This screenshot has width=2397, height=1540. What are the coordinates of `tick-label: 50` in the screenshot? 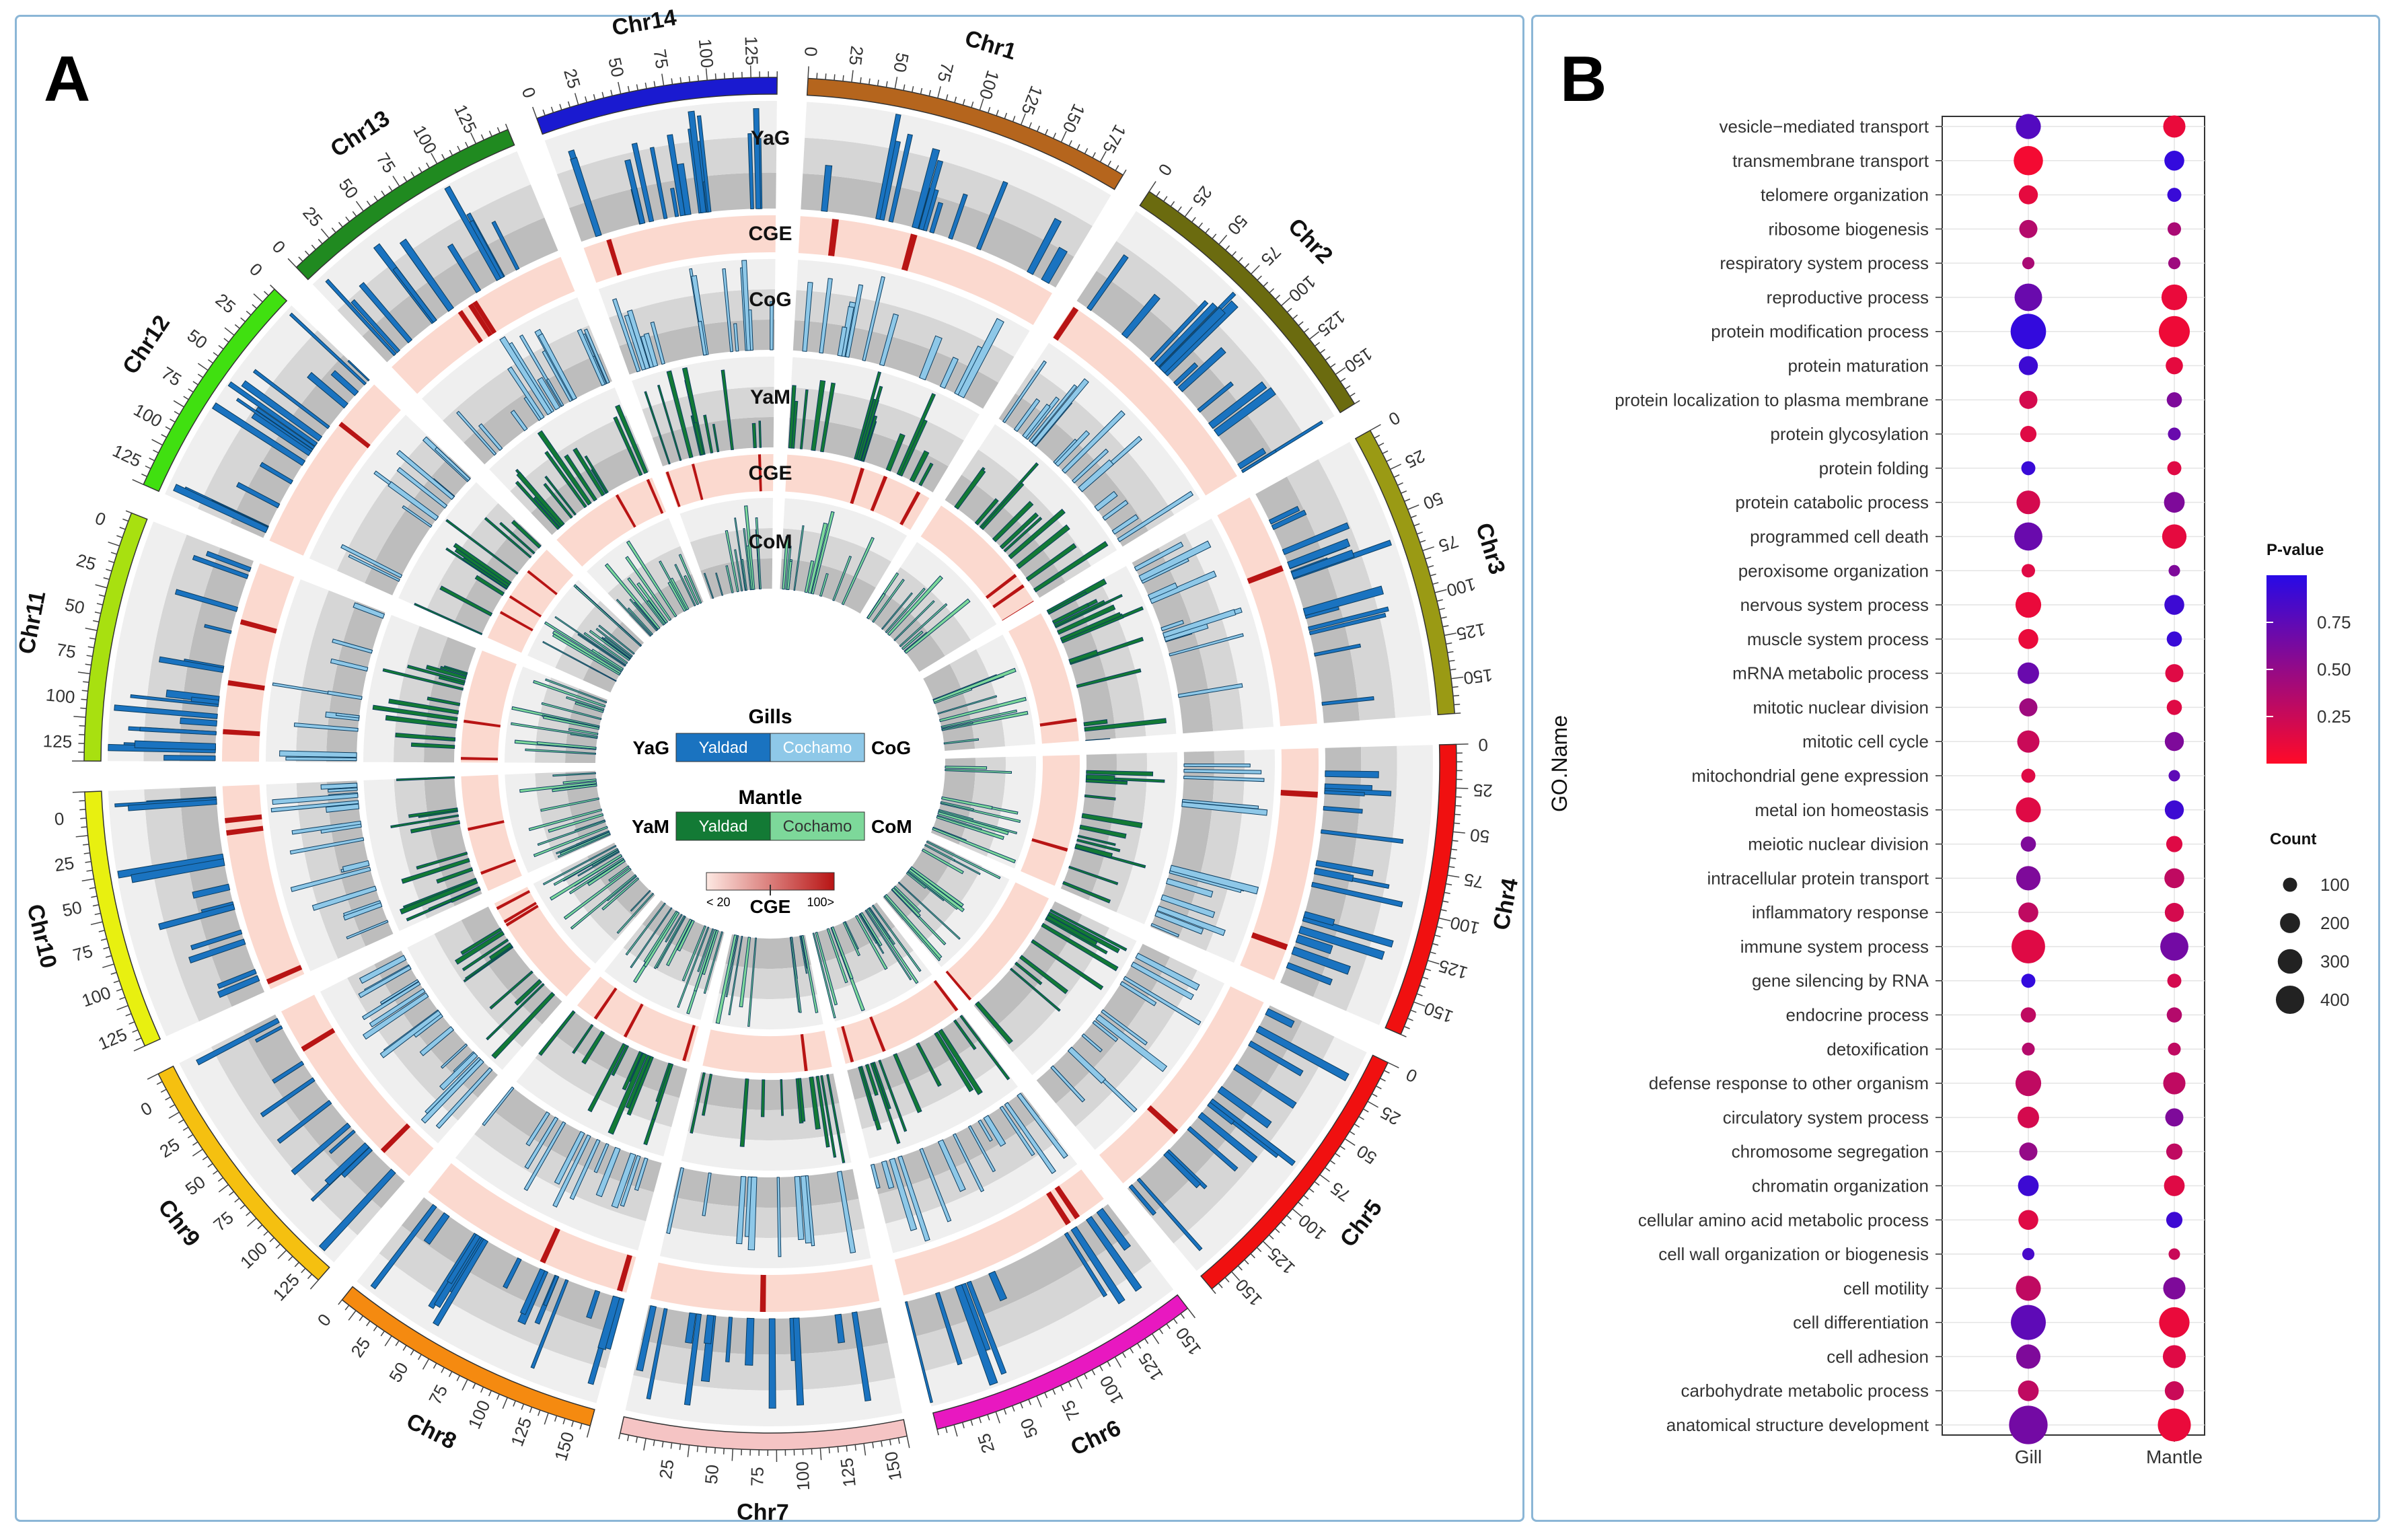 It's located at (712, 1474).